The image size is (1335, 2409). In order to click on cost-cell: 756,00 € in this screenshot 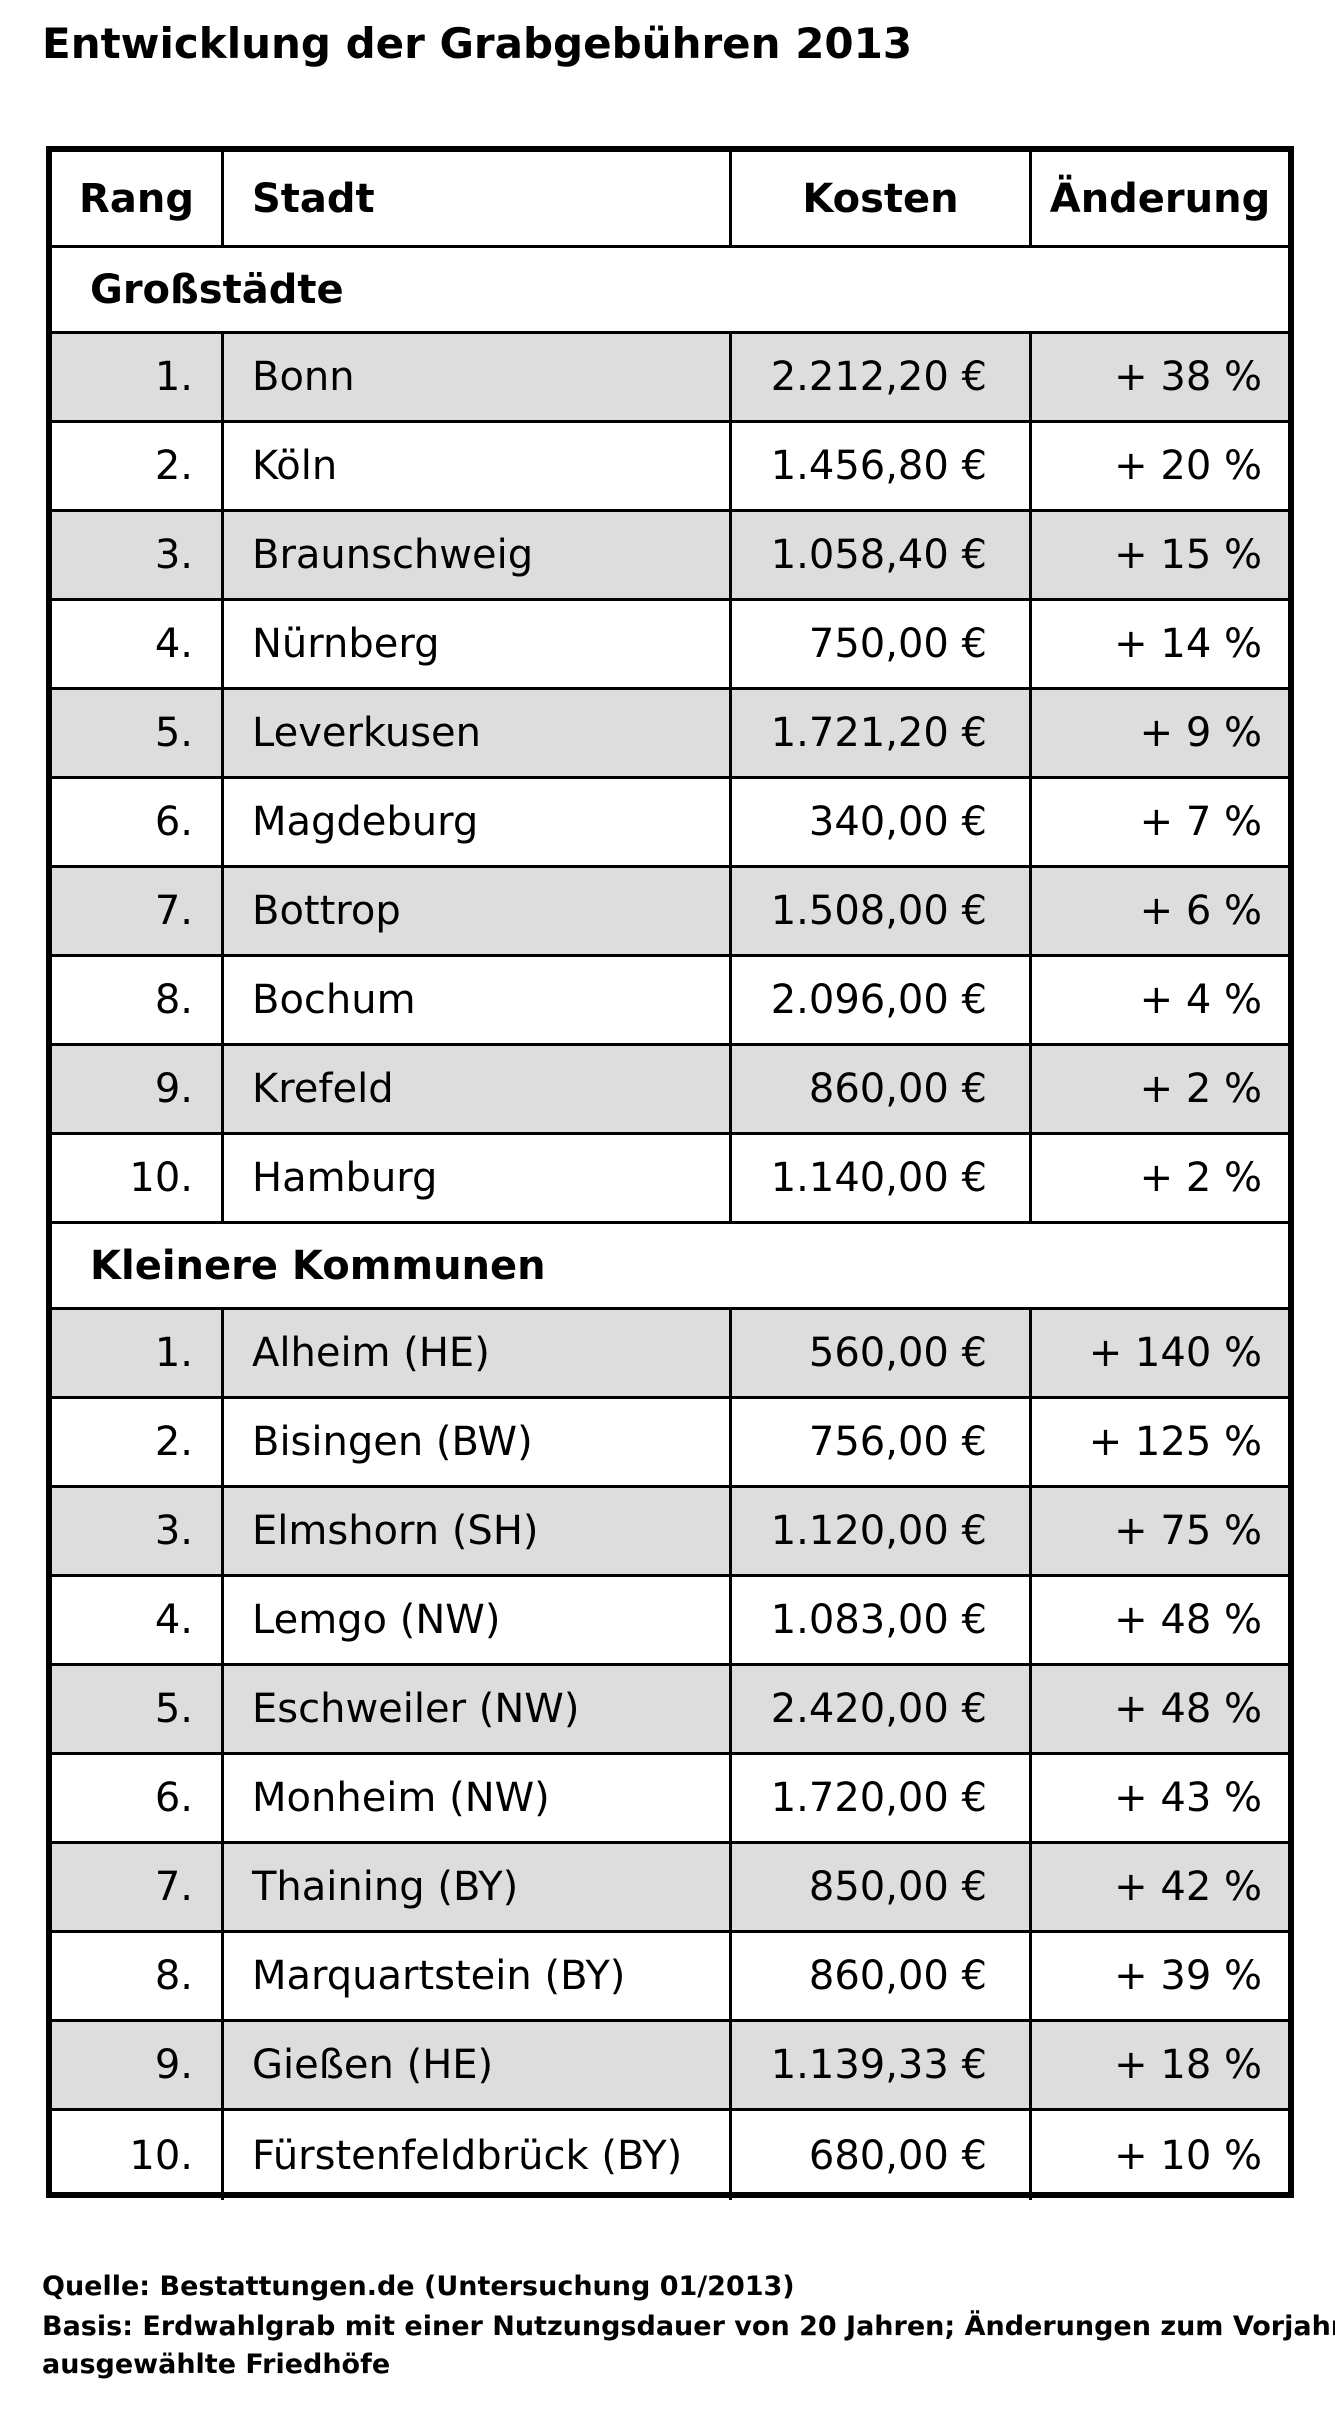, I will do `click(882, 1442)`.